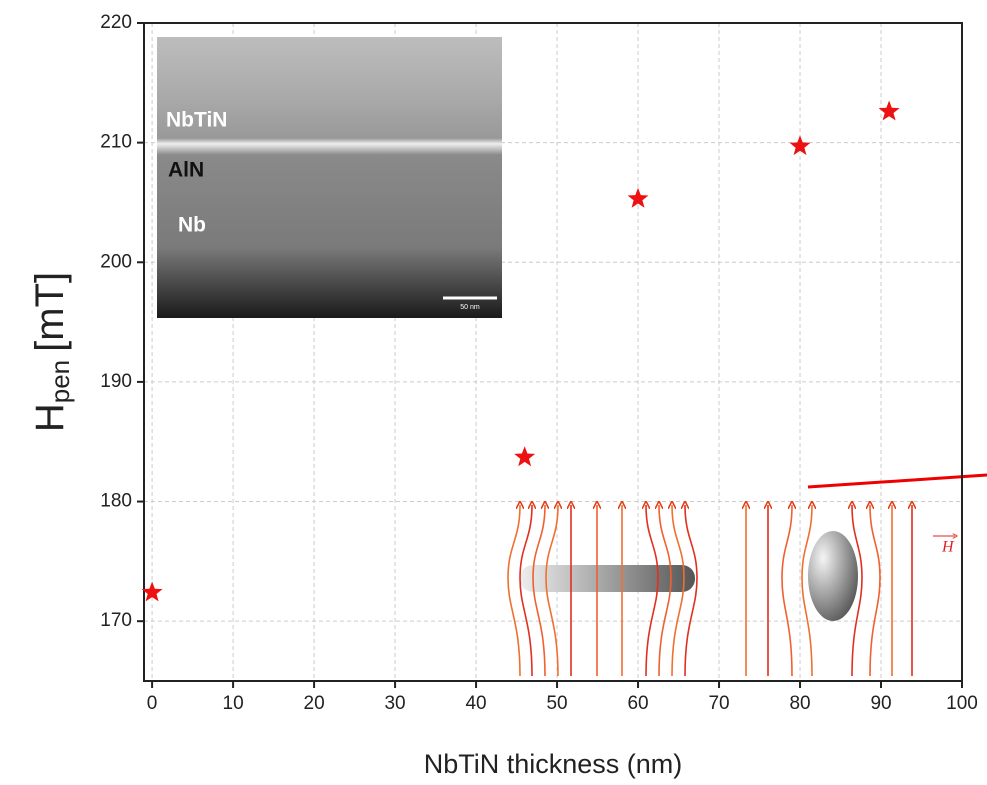 This screenshot has height=785, width=987. Describe the element at coordinates (116, 22) in the screenshot. I see `y-tick-label: 220` at that location.